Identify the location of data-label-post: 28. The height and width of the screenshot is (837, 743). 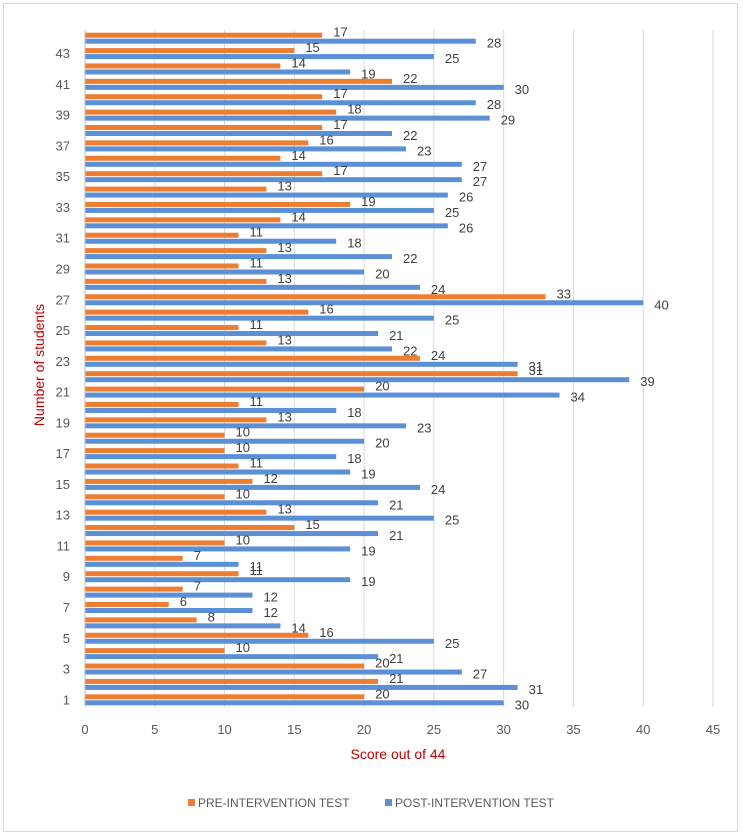
(494, 43).